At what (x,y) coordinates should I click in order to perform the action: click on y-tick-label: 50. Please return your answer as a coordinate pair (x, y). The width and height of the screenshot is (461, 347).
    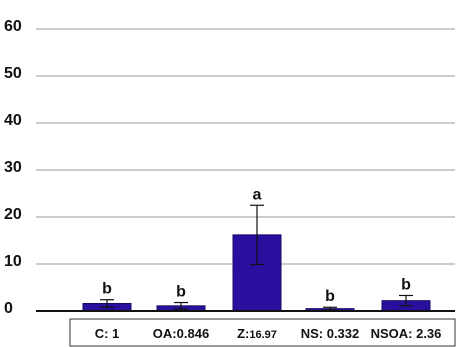
    Looking at the image, I should click on (13, 73).